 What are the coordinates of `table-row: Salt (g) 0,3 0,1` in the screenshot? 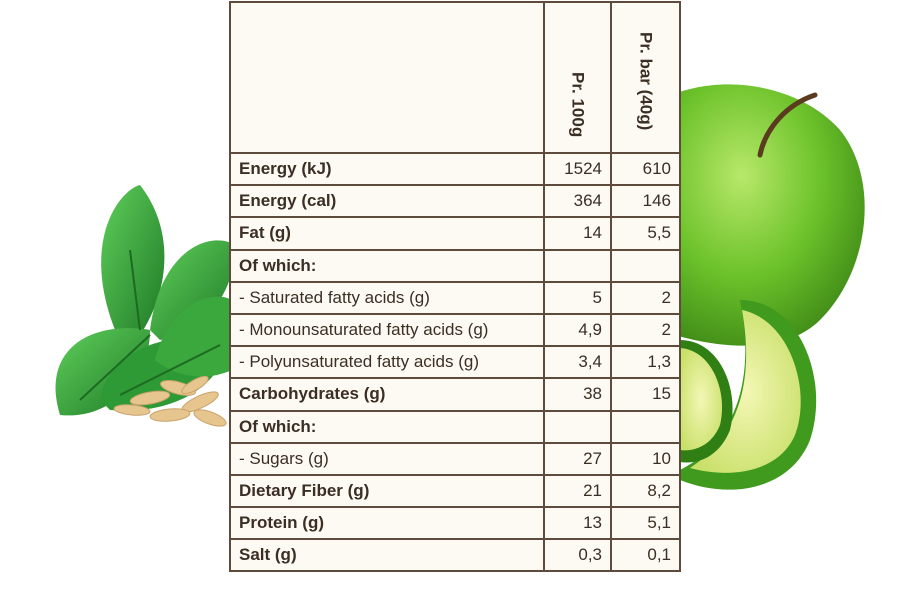 It's located at (455, 555).